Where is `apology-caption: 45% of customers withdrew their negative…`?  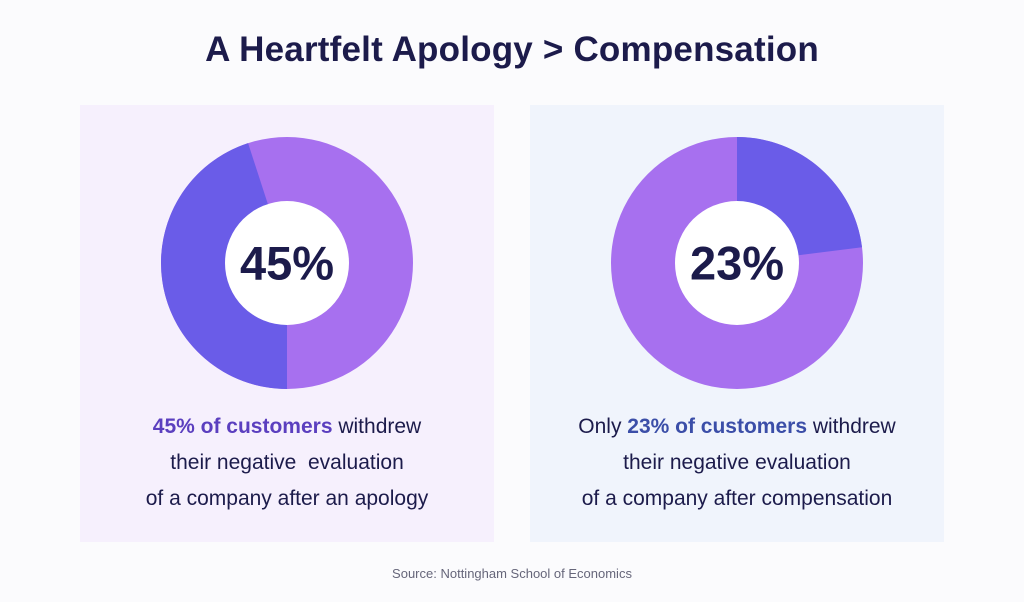 apology-caption: 45% of customers withdrew their negative… is located at coordinates (287, 463).